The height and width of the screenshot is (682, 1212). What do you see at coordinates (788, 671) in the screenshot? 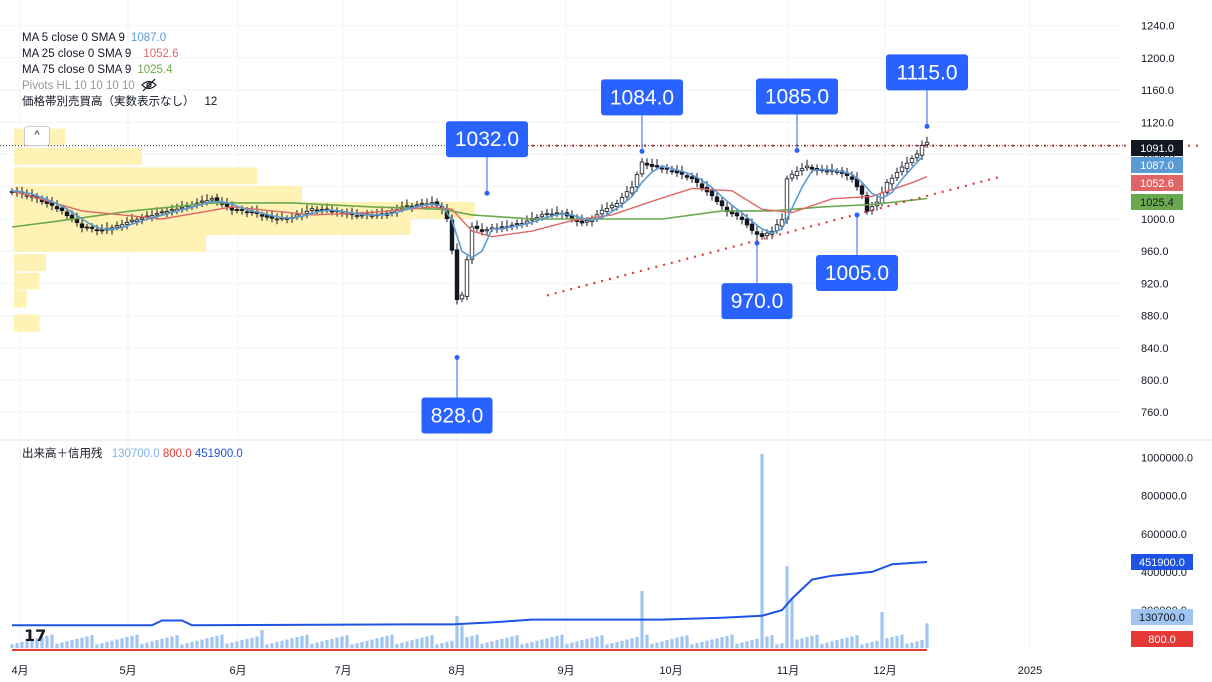
I see `month-tick-label: 11月` at bounding box center [788, 671].